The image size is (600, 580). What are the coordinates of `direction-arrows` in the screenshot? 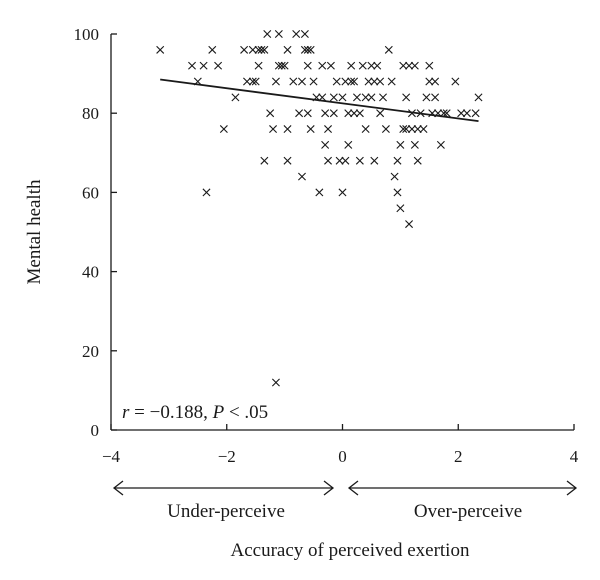 It's located at (345, 488).